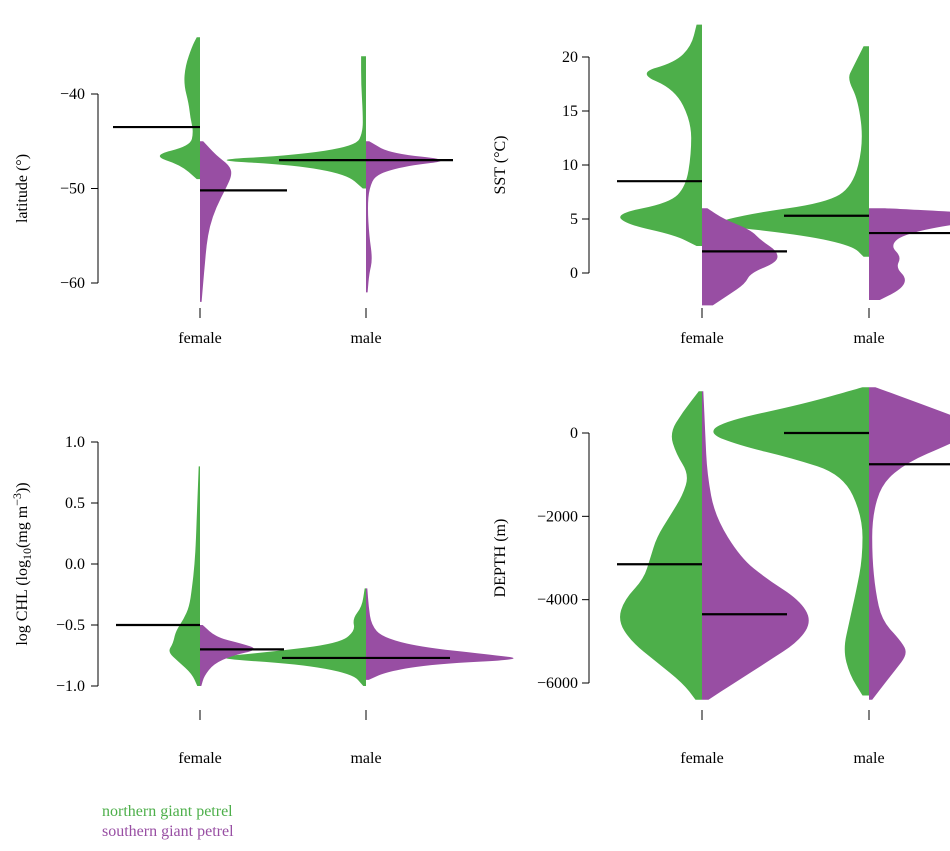  I want to click on y-tick-label: 0.5, so click(75, 503).